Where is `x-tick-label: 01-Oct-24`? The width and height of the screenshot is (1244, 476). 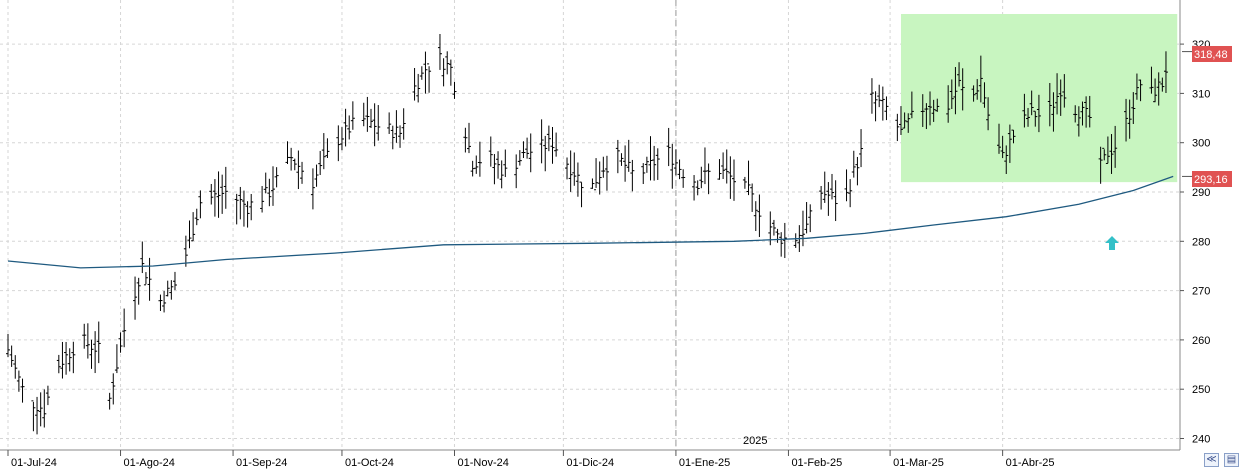
x-tick-label: 01-Oct-24 is located at coordinates (369, 463).